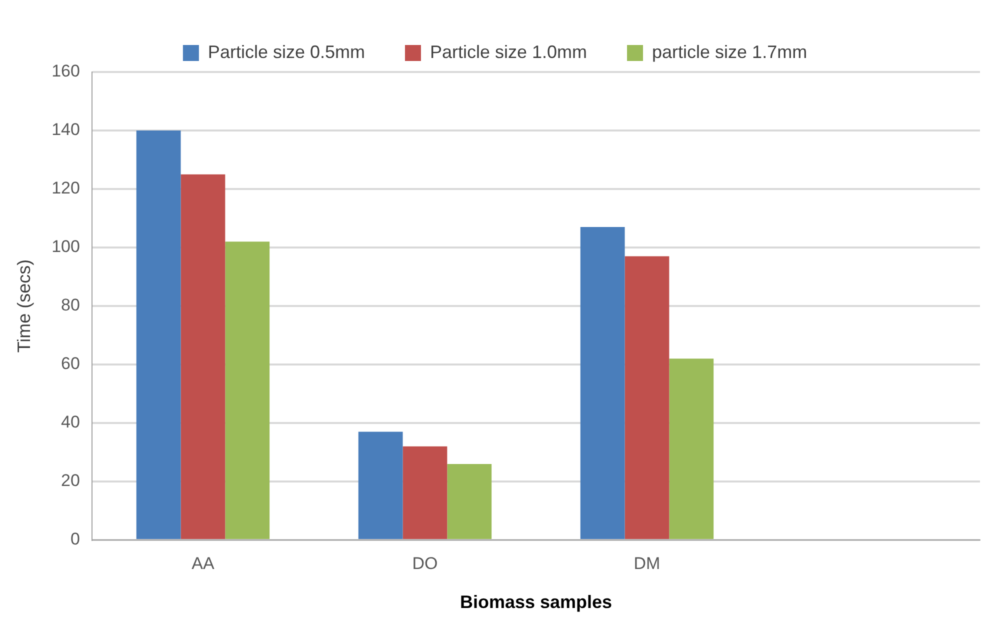 The width and height of the screenshot is (992, 626). What do you see at coordinates (730, 52) in the screenshot?
I see `legend-label: particle size 1.7mm` at bounding box center [730, 52].